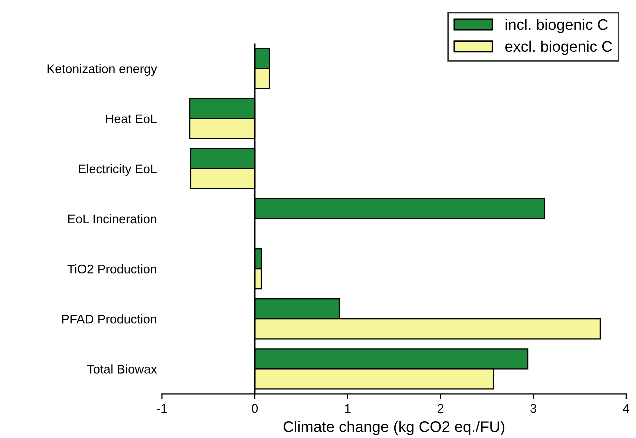 This screenshot has width=636, height=438. What do you see at coordinates (109, 319) in the screenshot?
I see `y-tick-label: PFAD Production` at bounding box center [109, 319].